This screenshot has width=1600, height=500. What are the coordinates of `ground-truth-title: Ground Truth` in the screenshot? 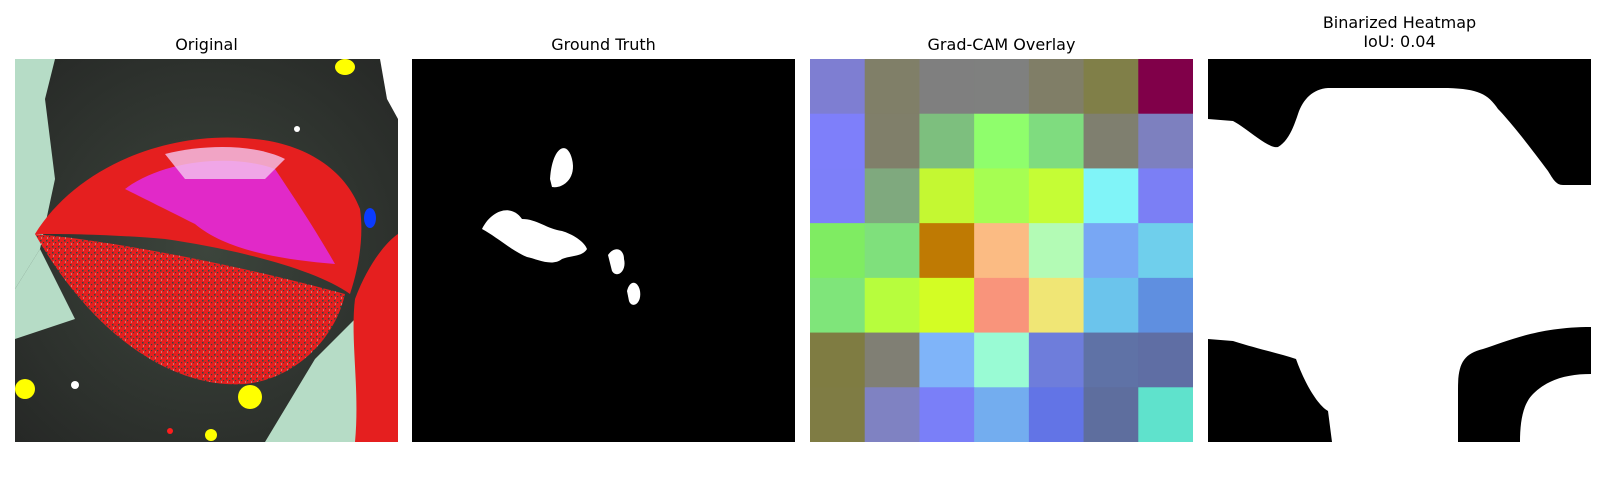 It's located at (603, 44).